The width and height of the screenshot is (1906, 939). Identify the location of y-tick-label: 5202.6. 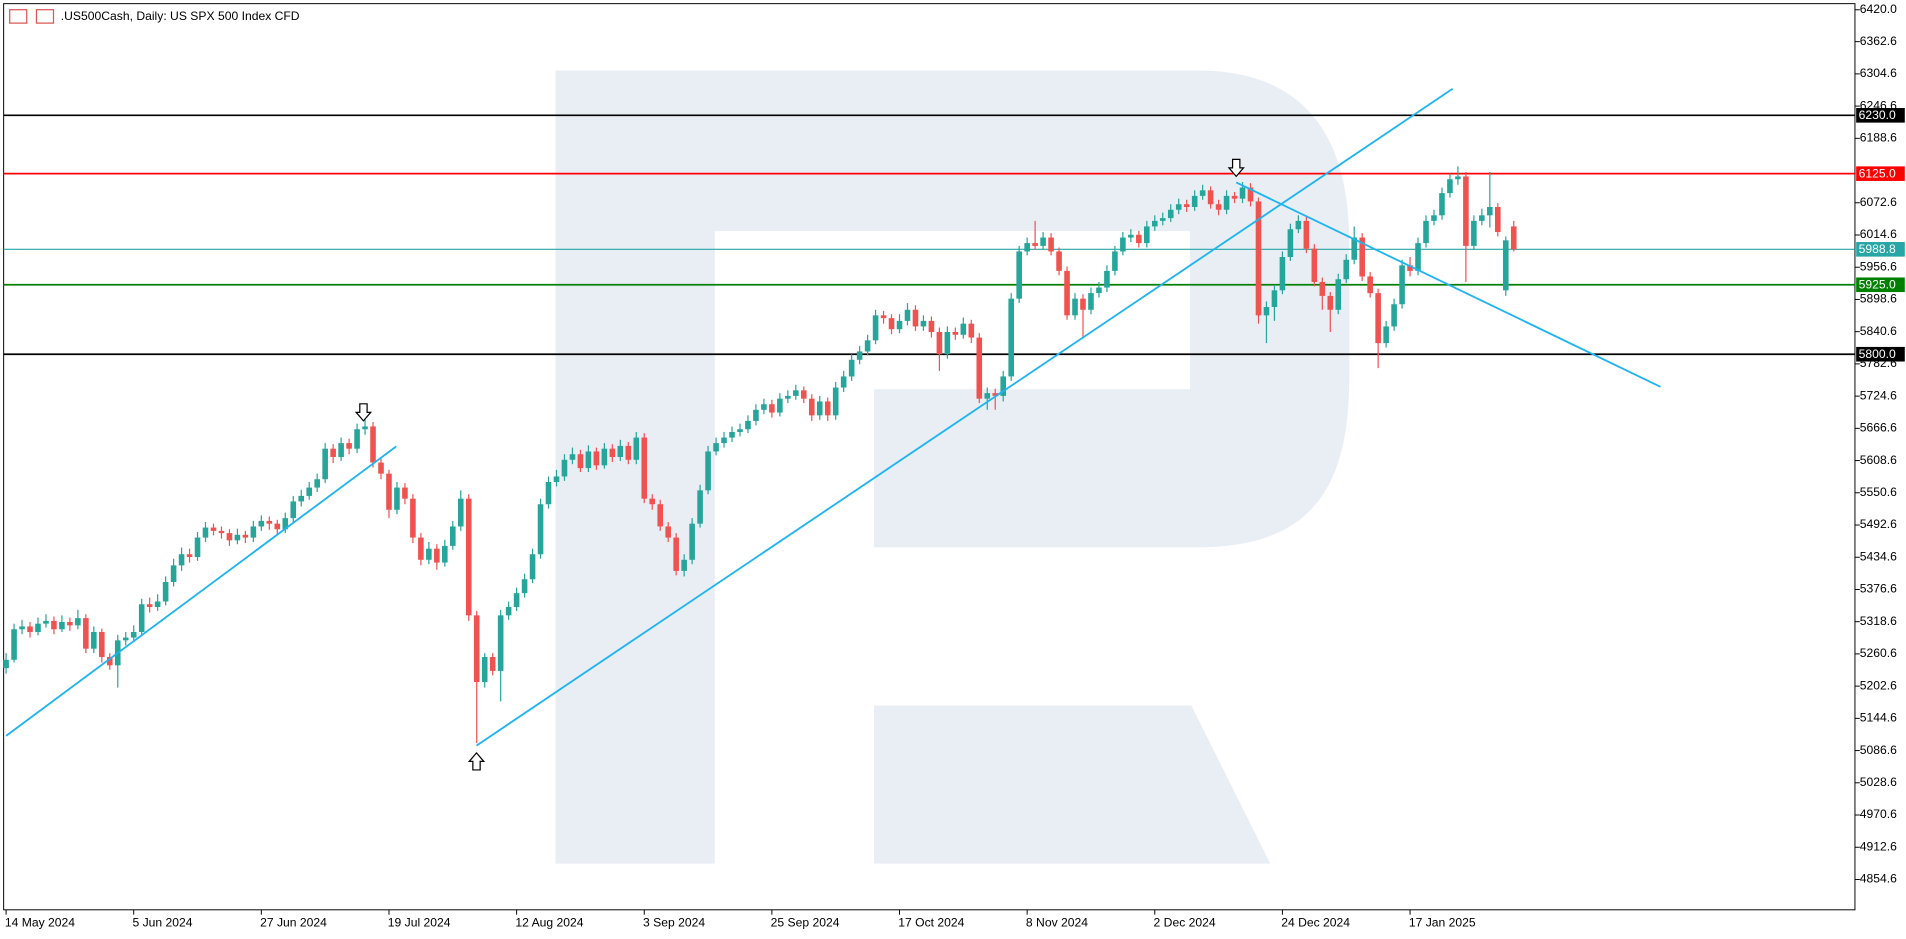
(1878, 685).